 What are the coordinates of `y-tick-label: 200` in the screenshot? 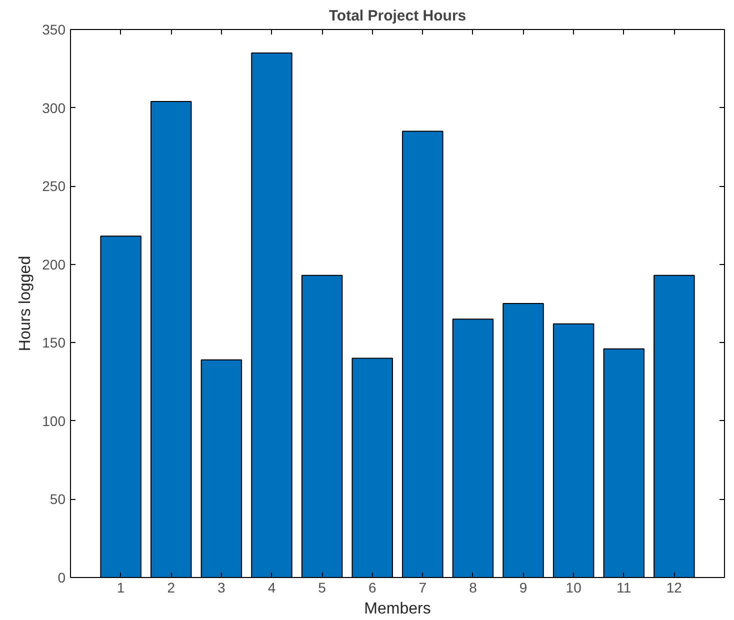 It's located at (54, 264).